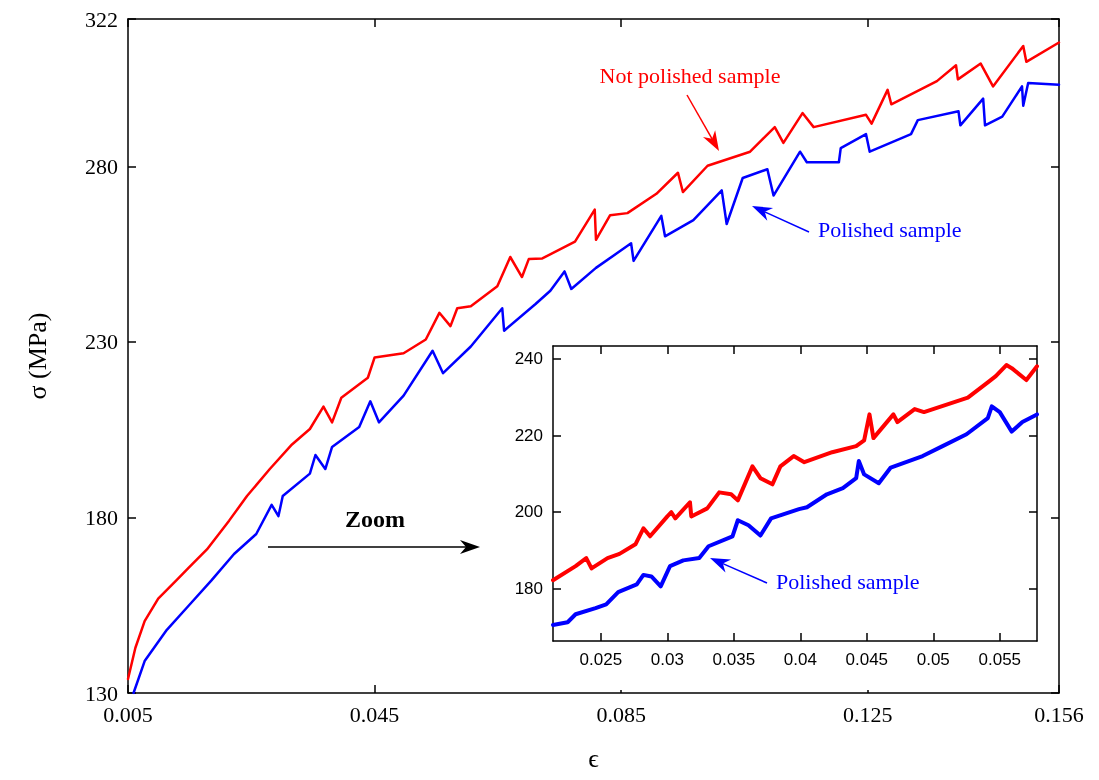  Describe the element at coordinates (800, 659) in the screenshot. I see `x-tick-label: 0.04` at that location.